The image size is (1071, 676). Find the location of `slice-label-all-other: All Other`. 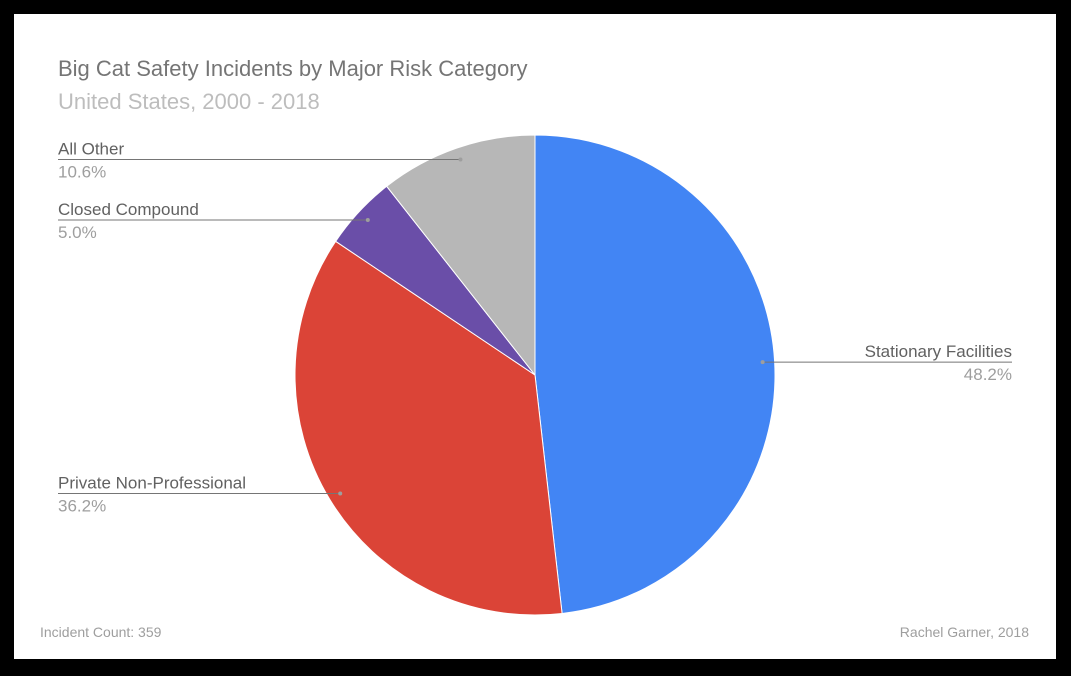

slice-label-all-other: All Other is located at coordinates (91, 149).